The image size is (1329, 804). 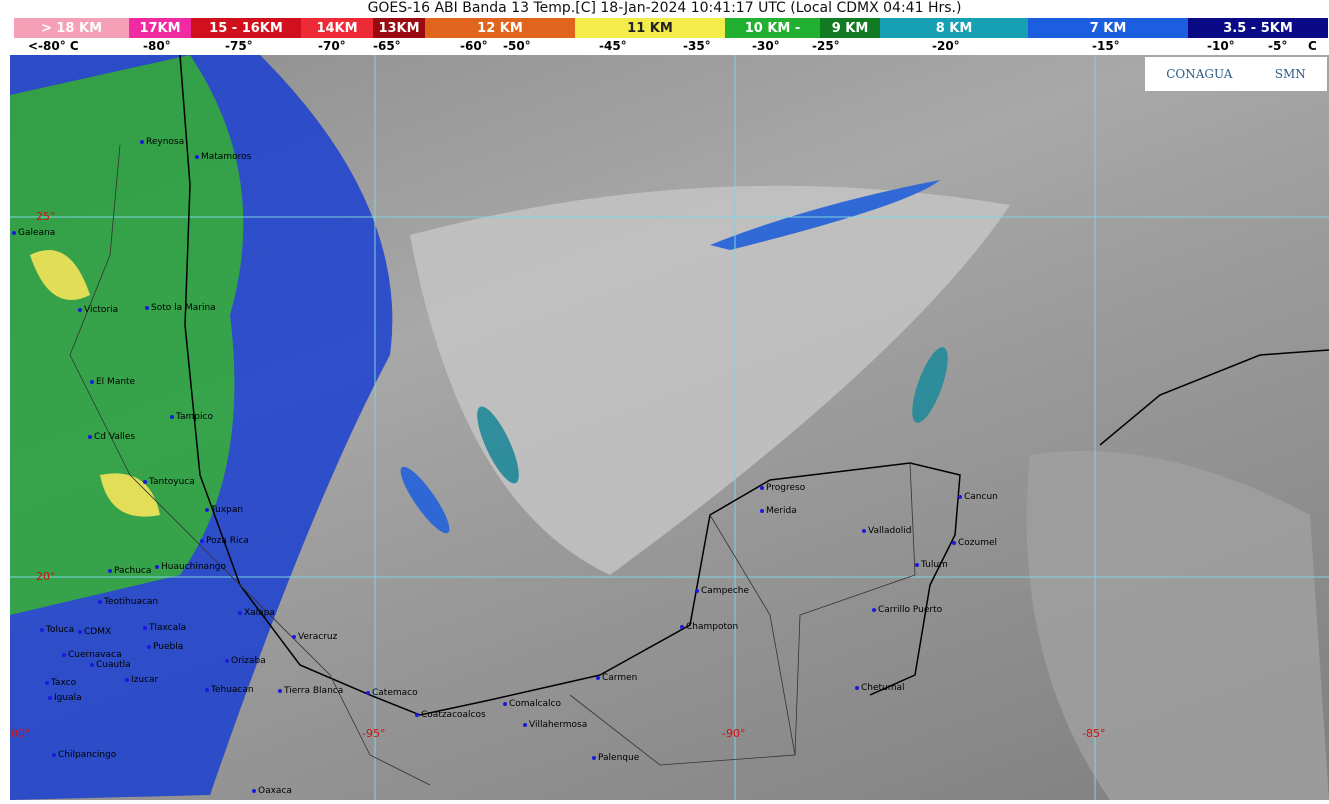 What do you see at coordinates (722, 591) in the screenshot?
I see `city-label: Campeche` at bounding box center [722, 591].